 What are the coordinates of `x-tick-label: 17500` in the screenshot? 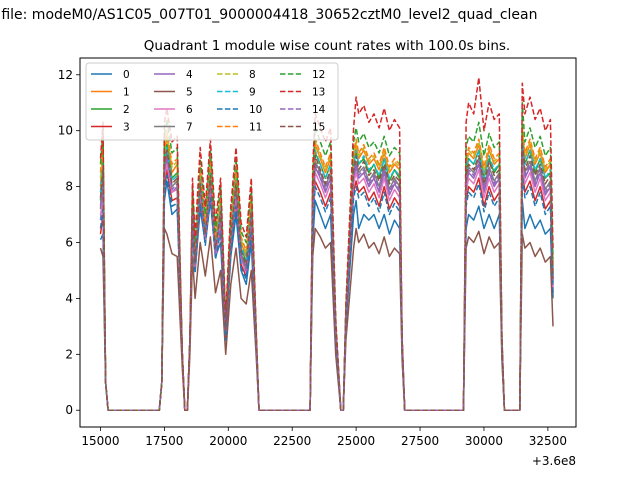 It's located at (164, 441).